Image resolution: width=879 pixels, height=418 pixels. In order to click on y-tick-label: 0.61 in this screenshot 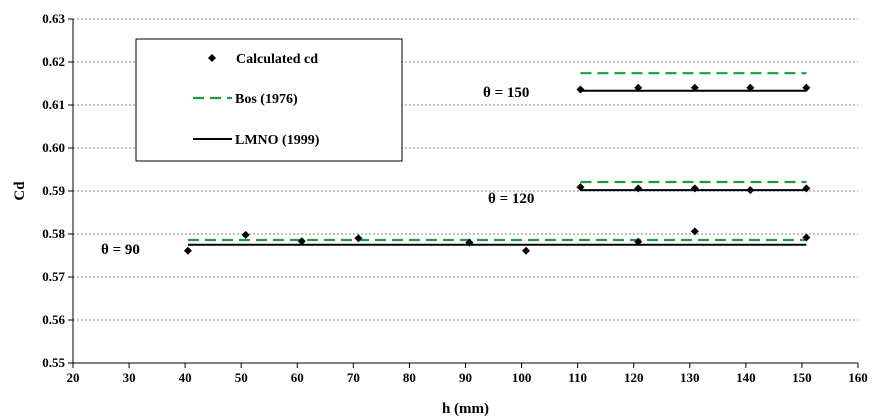, I will do `click(53, 104)`.